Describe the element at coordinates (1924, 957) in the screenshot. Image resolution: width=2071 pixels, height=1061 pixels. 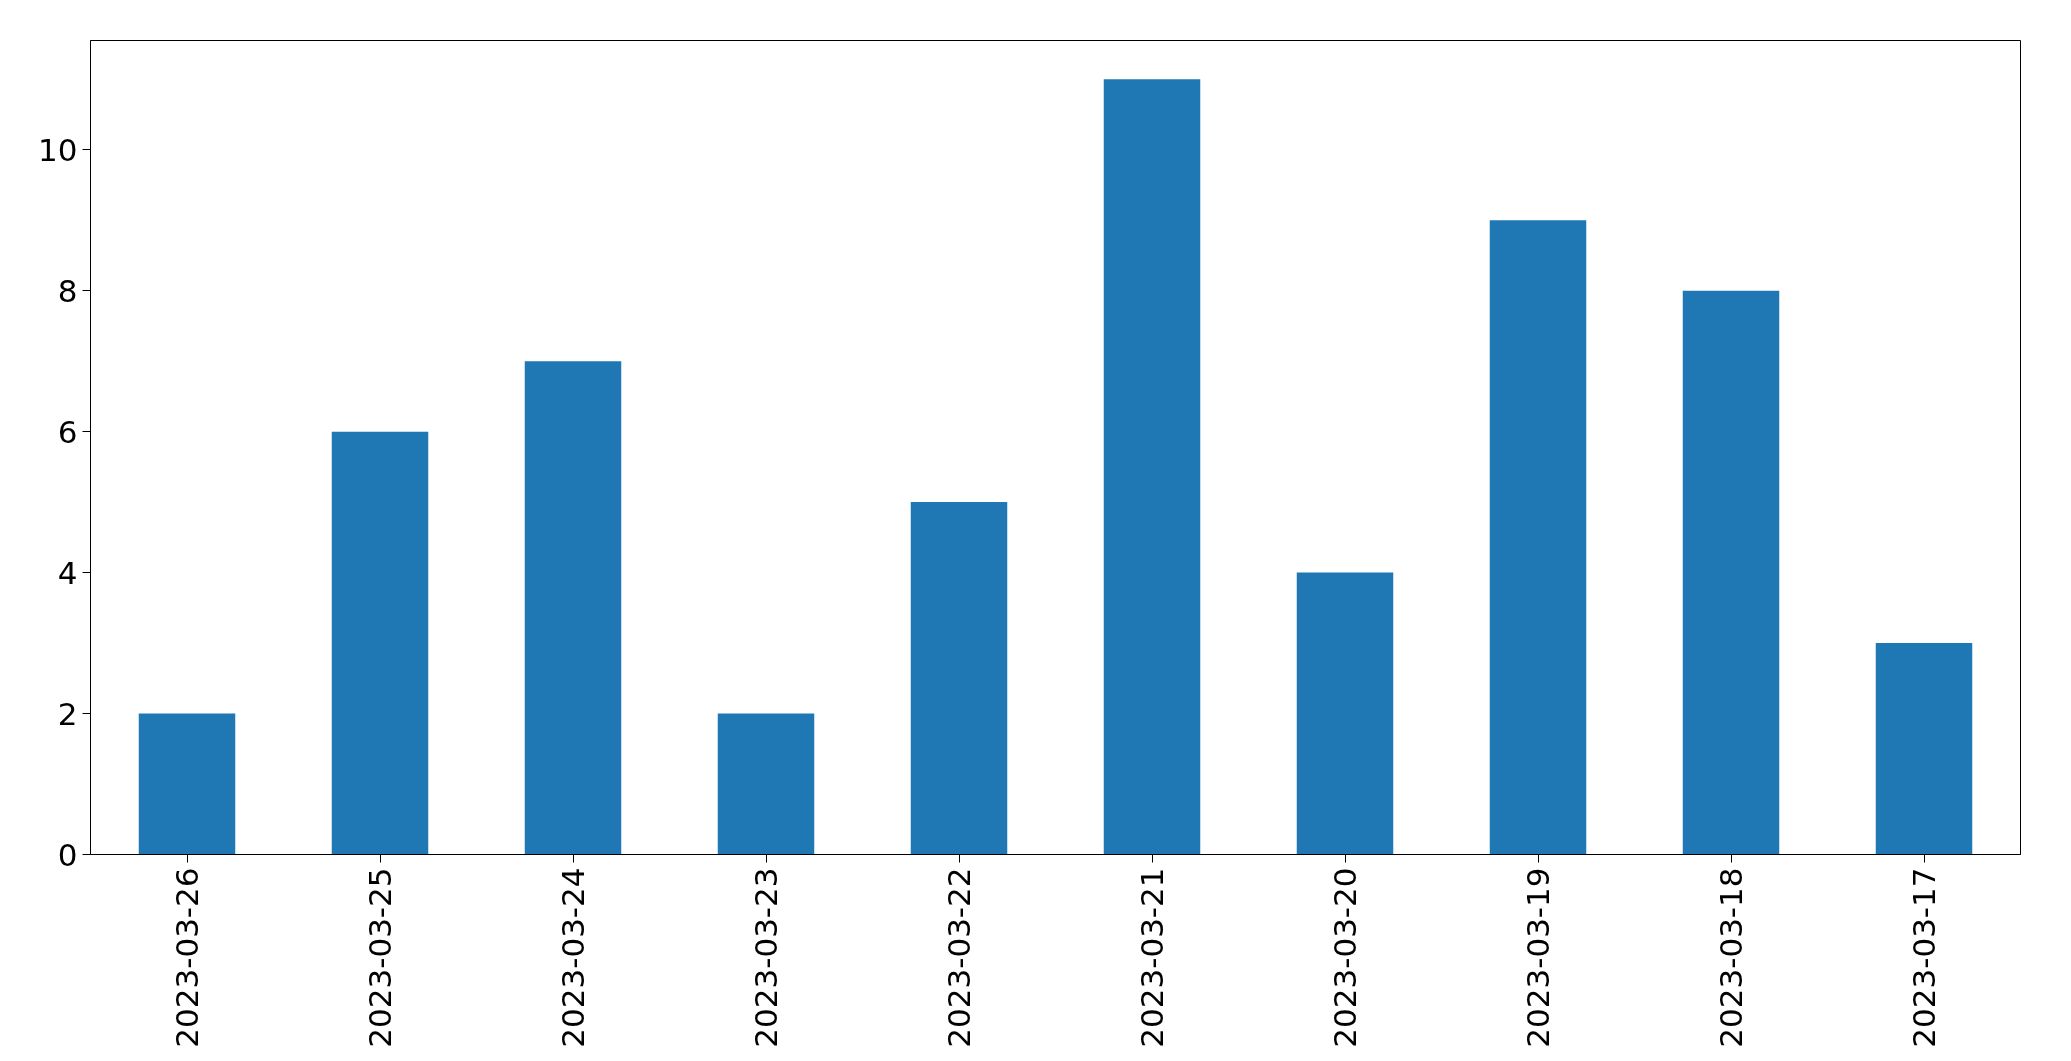
I see `x-tick-label: 2023-03-17` at that location.